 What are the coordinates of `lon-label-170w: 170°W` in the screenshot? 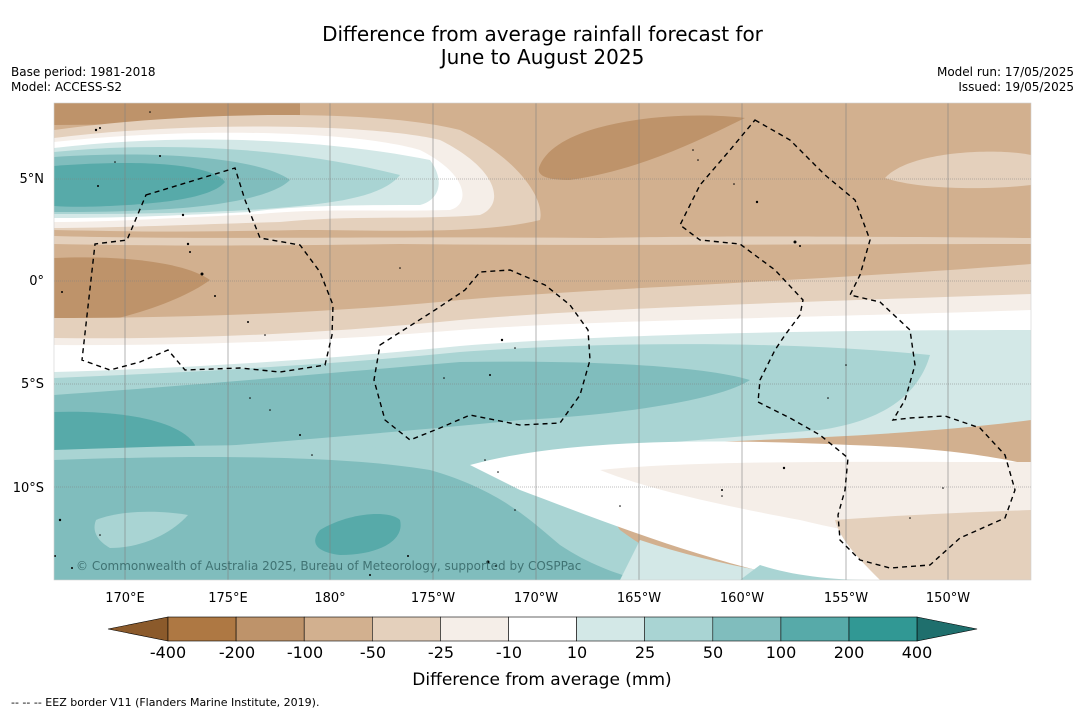 It's located at (536, 598).